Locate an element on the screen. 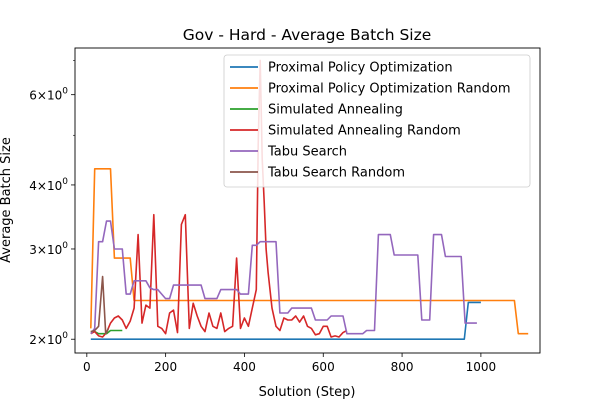 The image size is (600, 400). series-line-tabu-search-random is located at coordinates (100, 305).